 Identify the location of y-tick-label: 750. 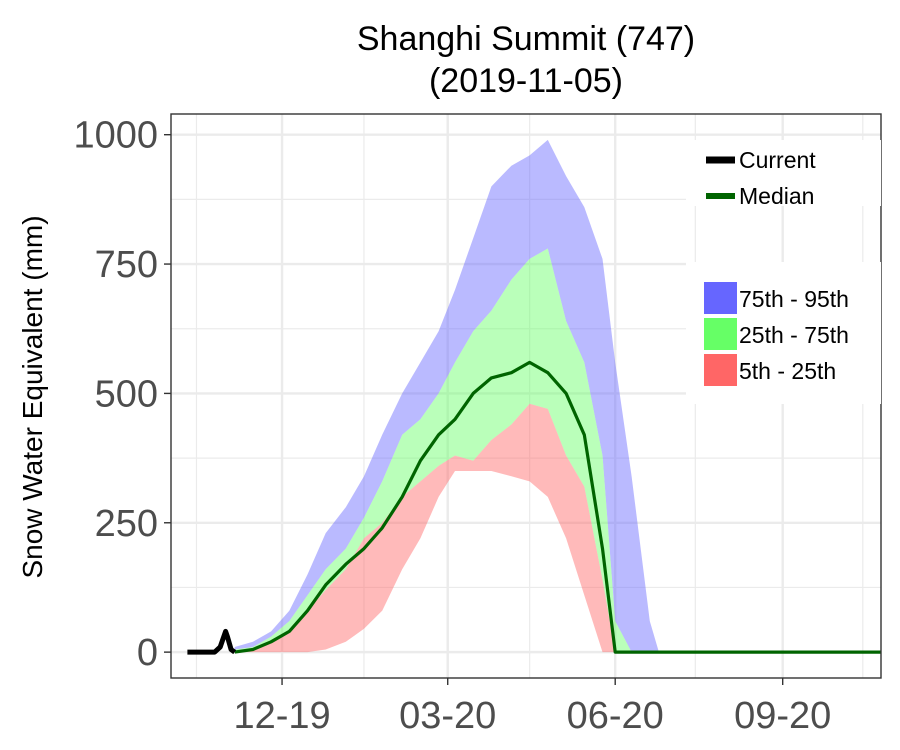
(126, 265).